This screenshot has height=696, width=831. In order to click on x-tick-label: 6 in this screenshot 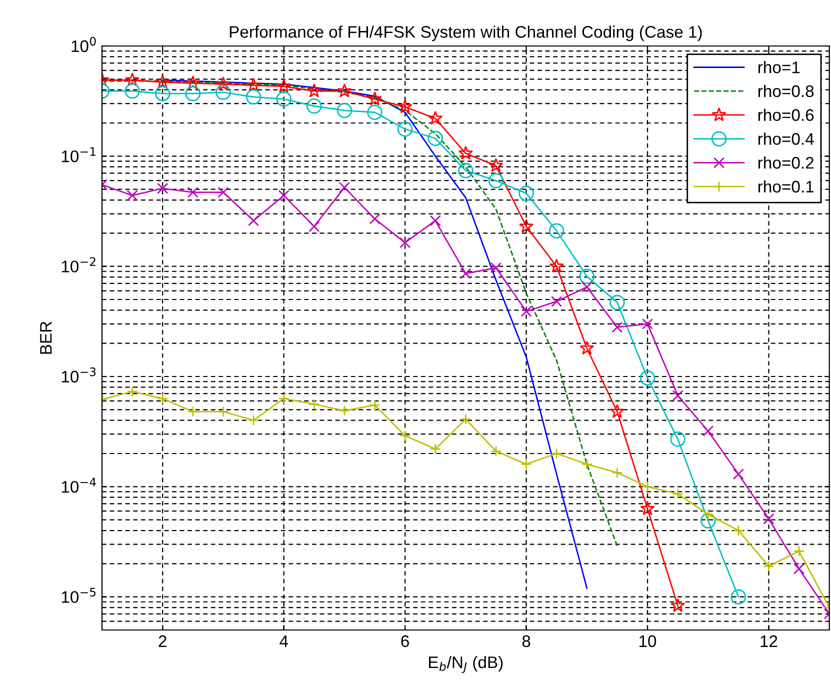, I will do `click(405, 641)`.